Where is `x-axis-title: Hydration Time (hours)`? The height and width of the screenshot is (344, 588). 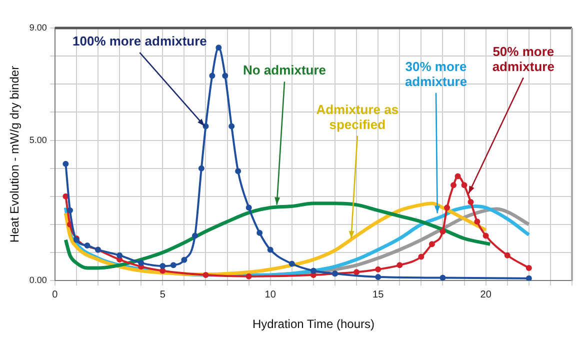 x-axis-title: Hydration Time (hours) is located at coordinates (313, 324).